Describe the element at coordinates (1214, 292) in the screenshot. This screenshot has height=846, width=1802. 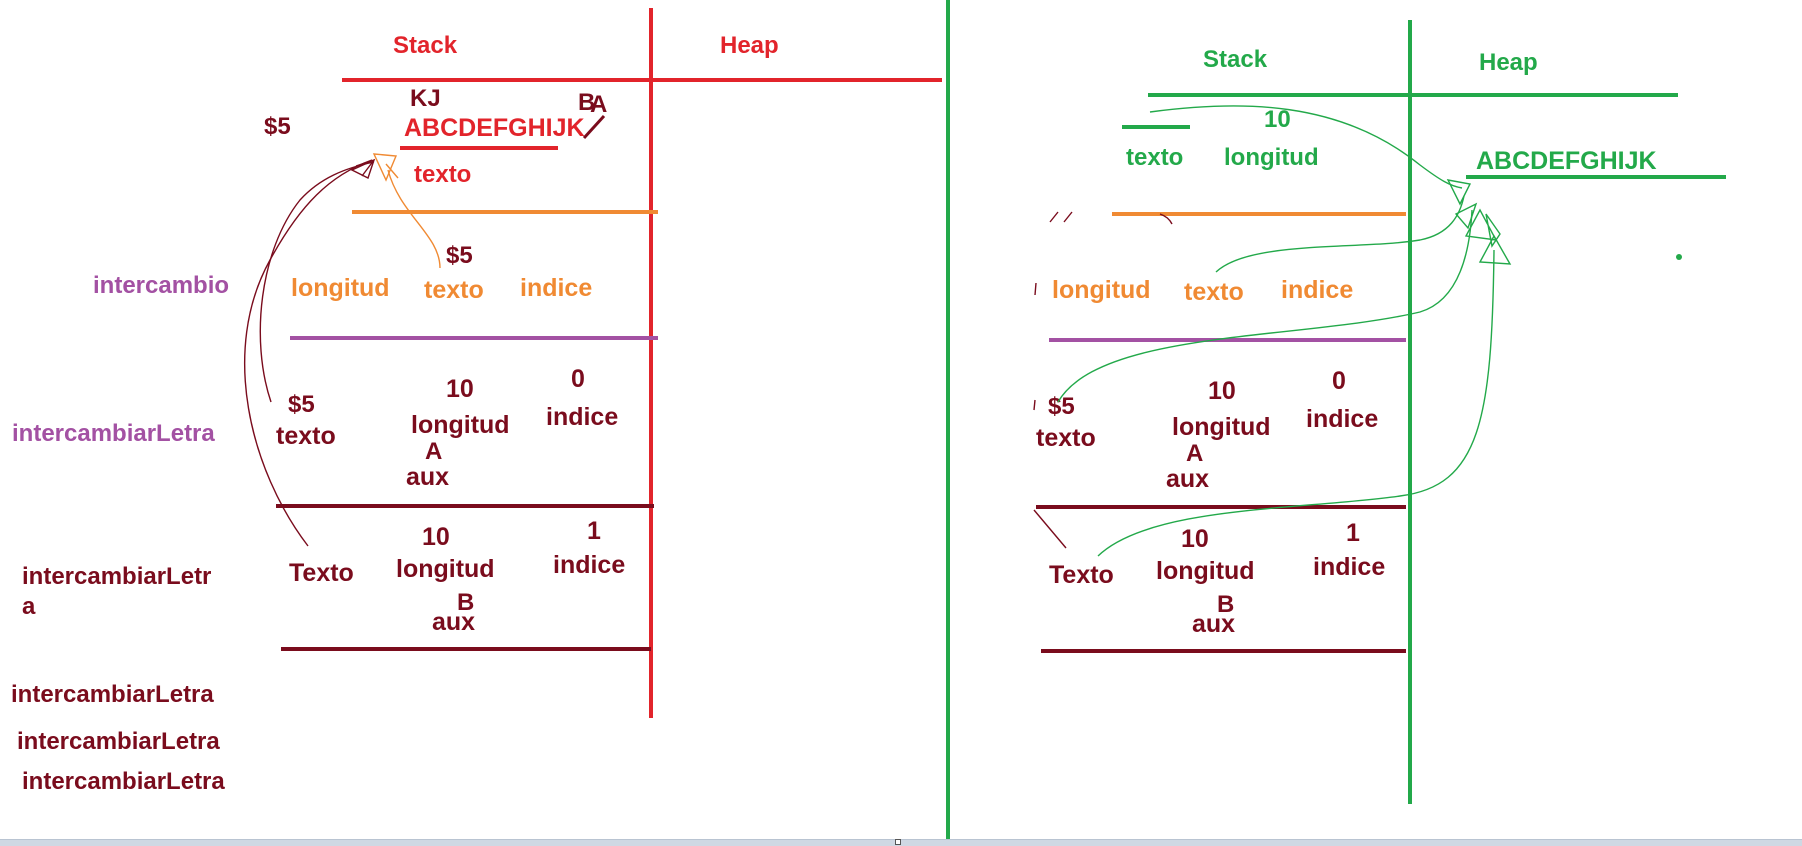
I see `right-intercambio-texto: texto` at that location.